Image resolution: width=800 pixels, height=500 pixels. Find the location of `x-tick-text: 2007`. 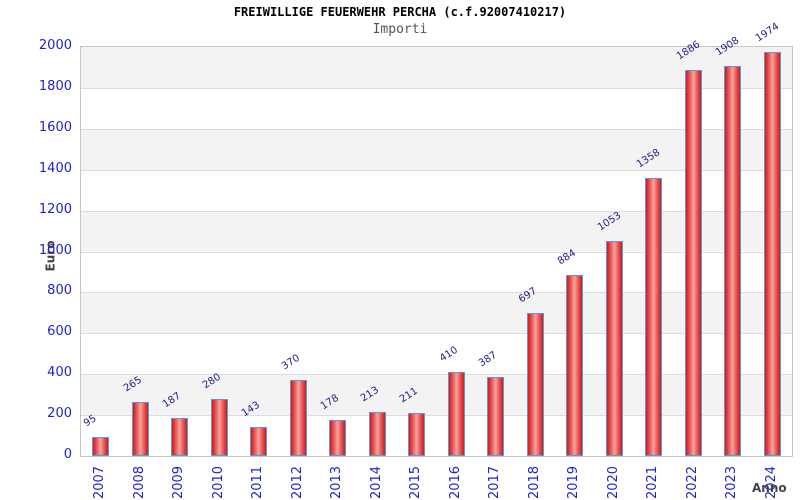

x-tick-text: 2007 is located at coordinates (100, 482).